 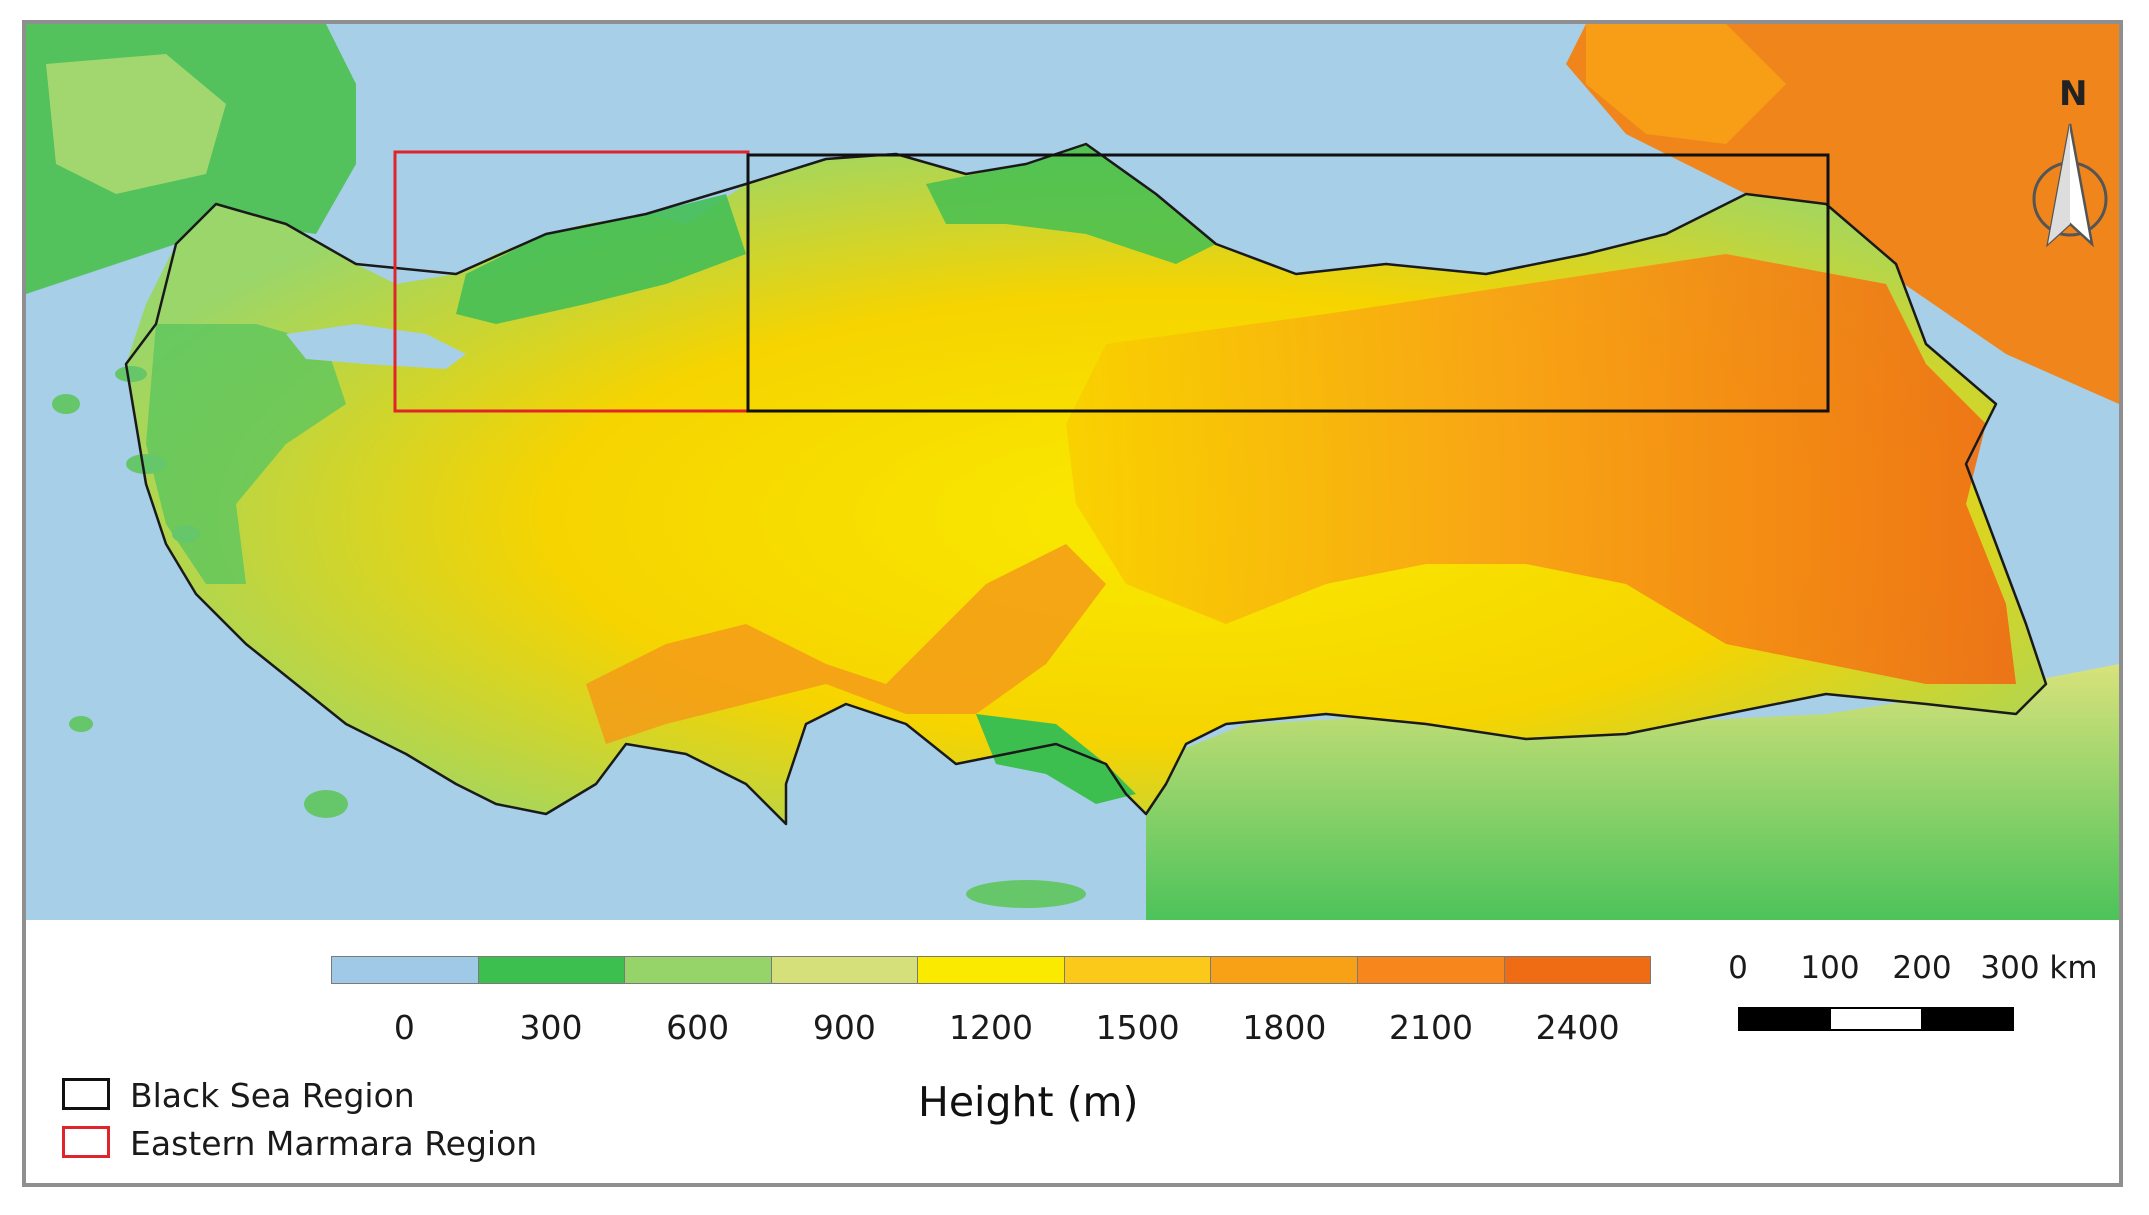 What do you see at coordinates (2039, 968) in the screenshot?
I see `scale-label-300: 300 km` at bounding box center [2039, 968].